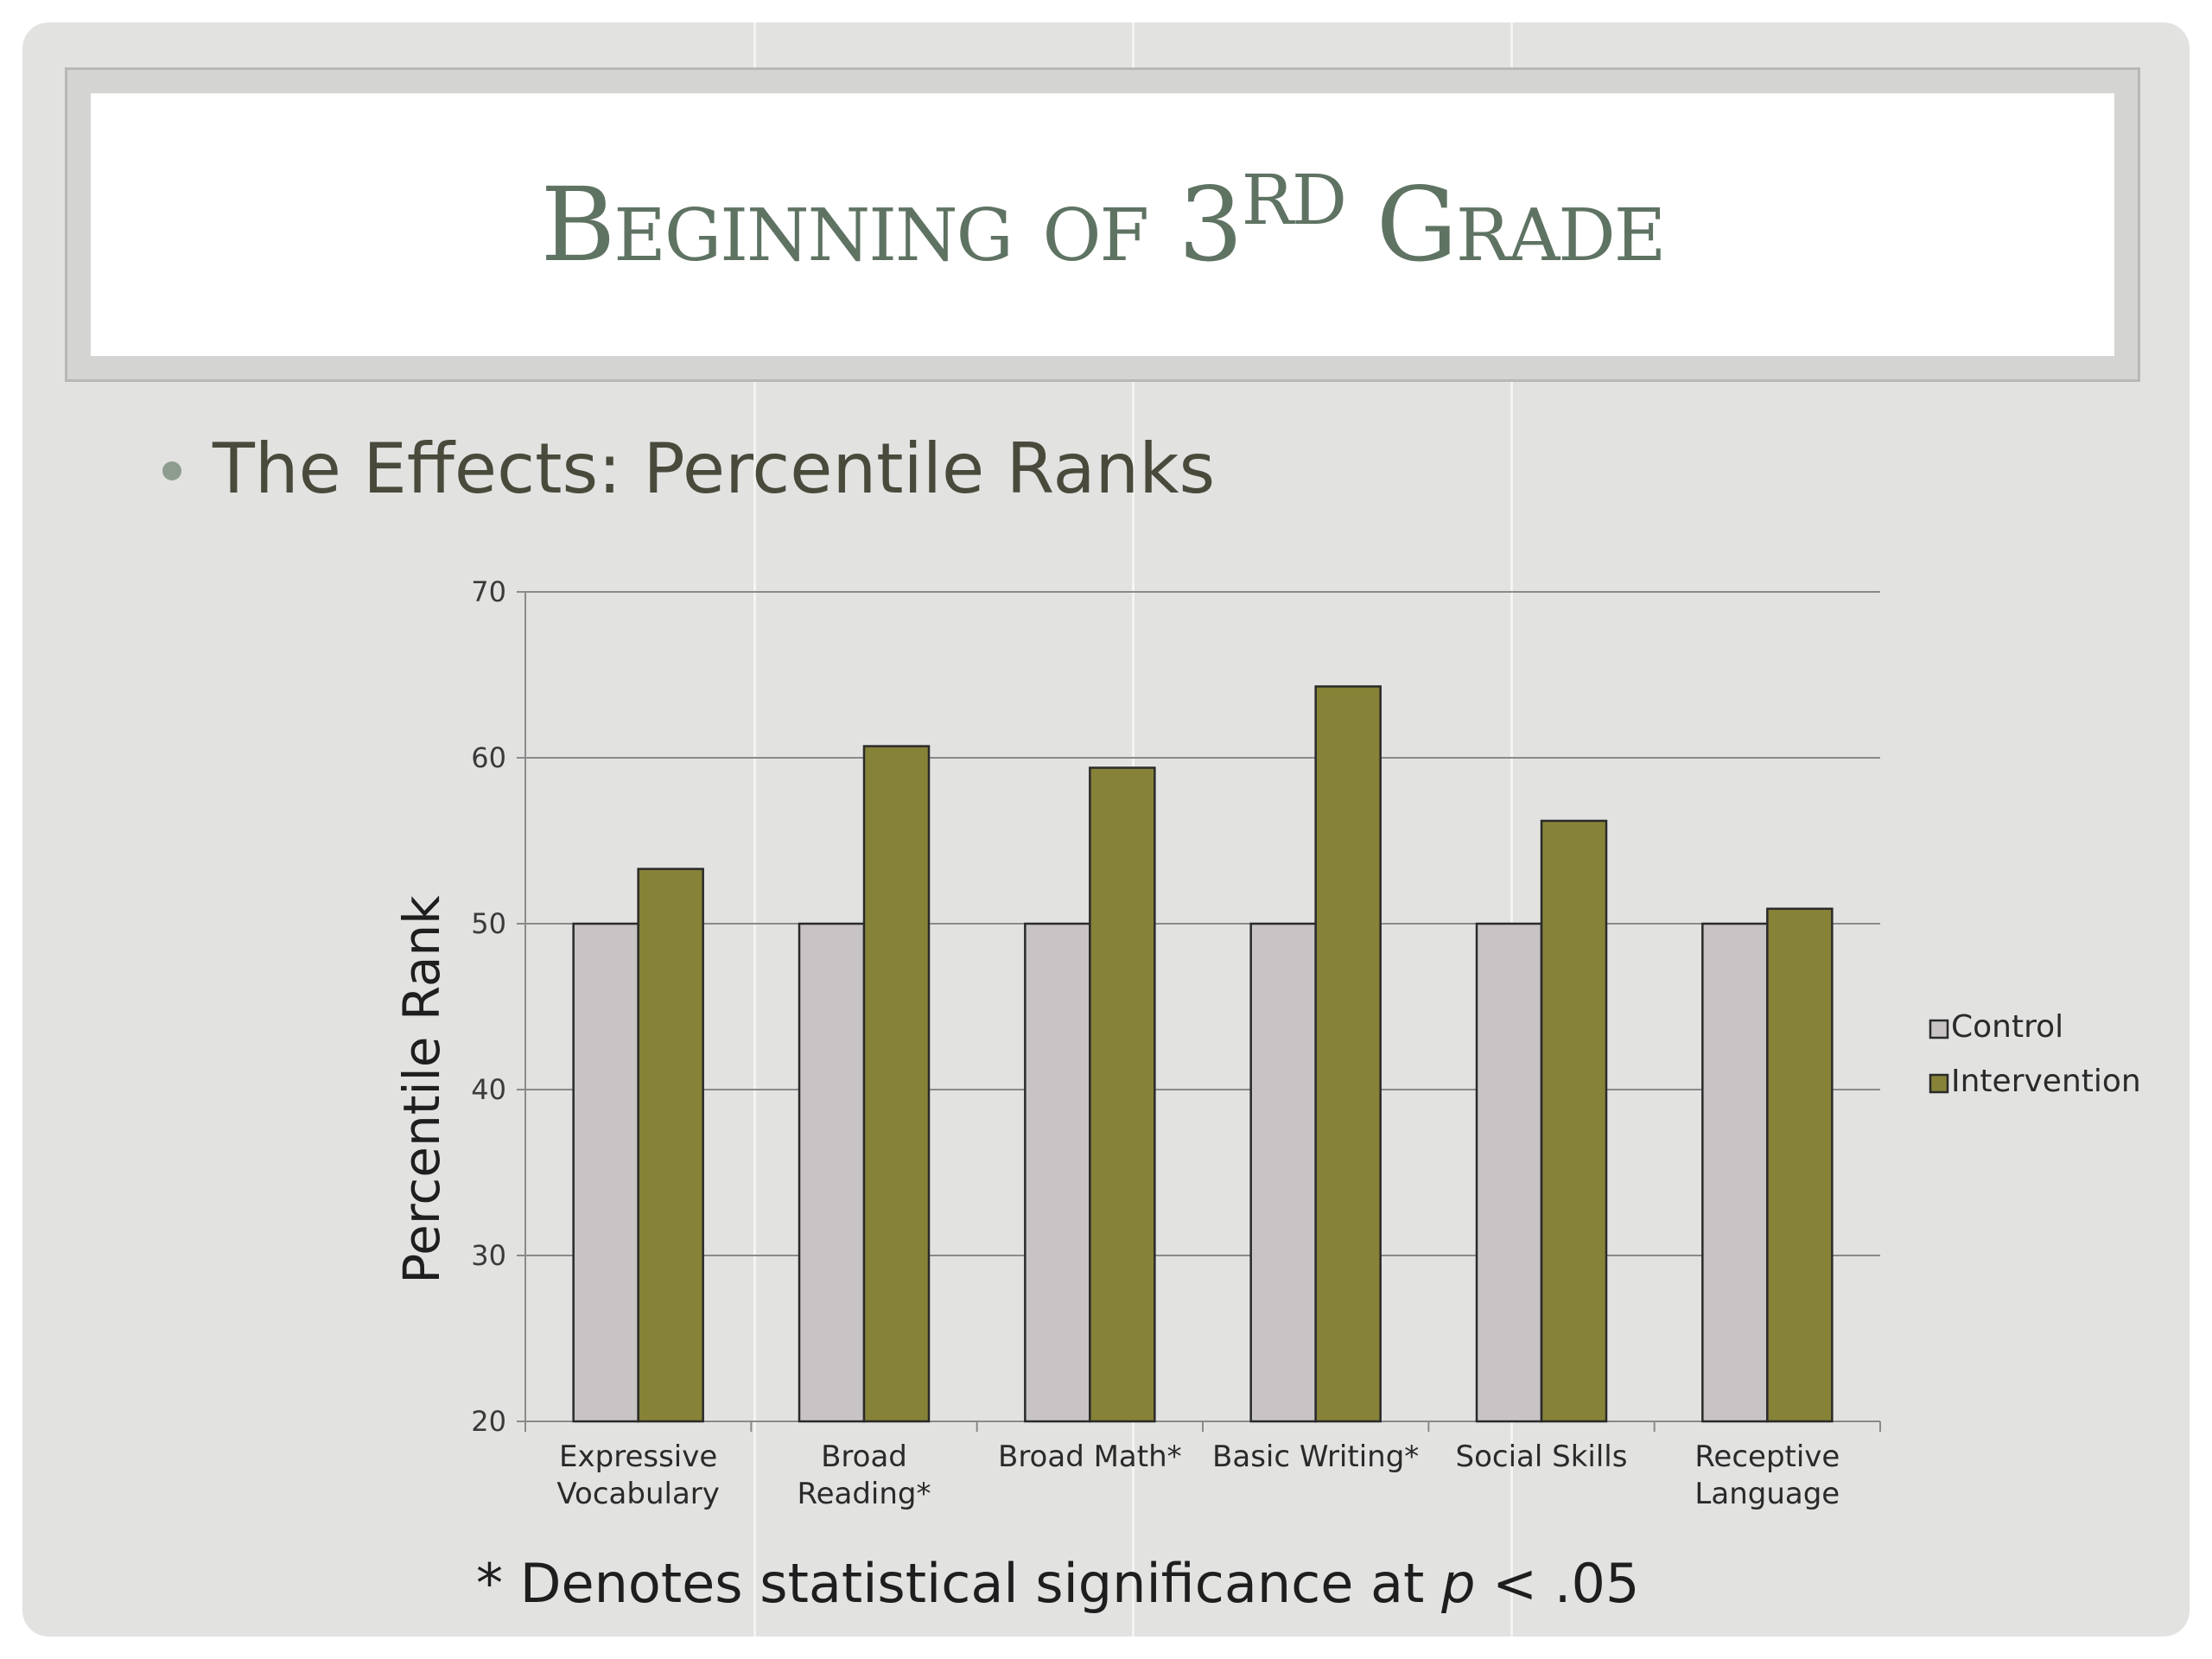 The height and width of the screenshot is (1659, 2212). I want to click on x-tick-label-line: Basic Writing*, so click(1315, 1457).